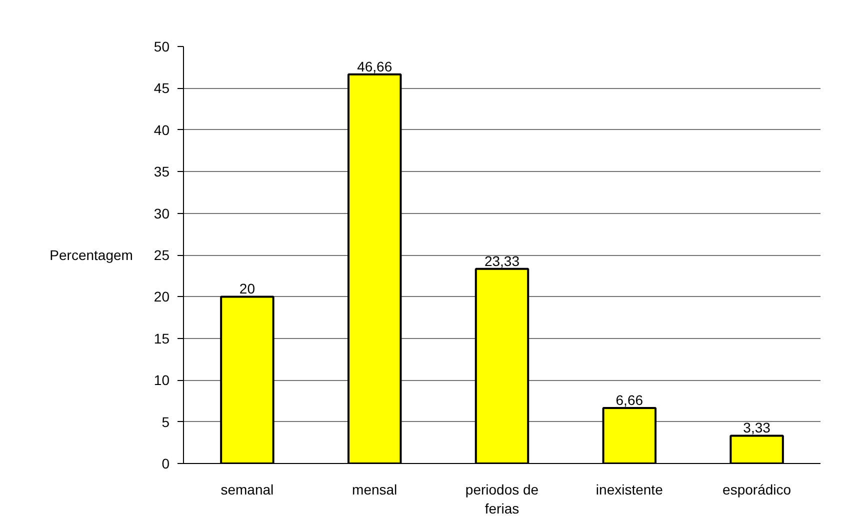  I want to click on x-tick-label: periodos de ferias, so click(502, 499).